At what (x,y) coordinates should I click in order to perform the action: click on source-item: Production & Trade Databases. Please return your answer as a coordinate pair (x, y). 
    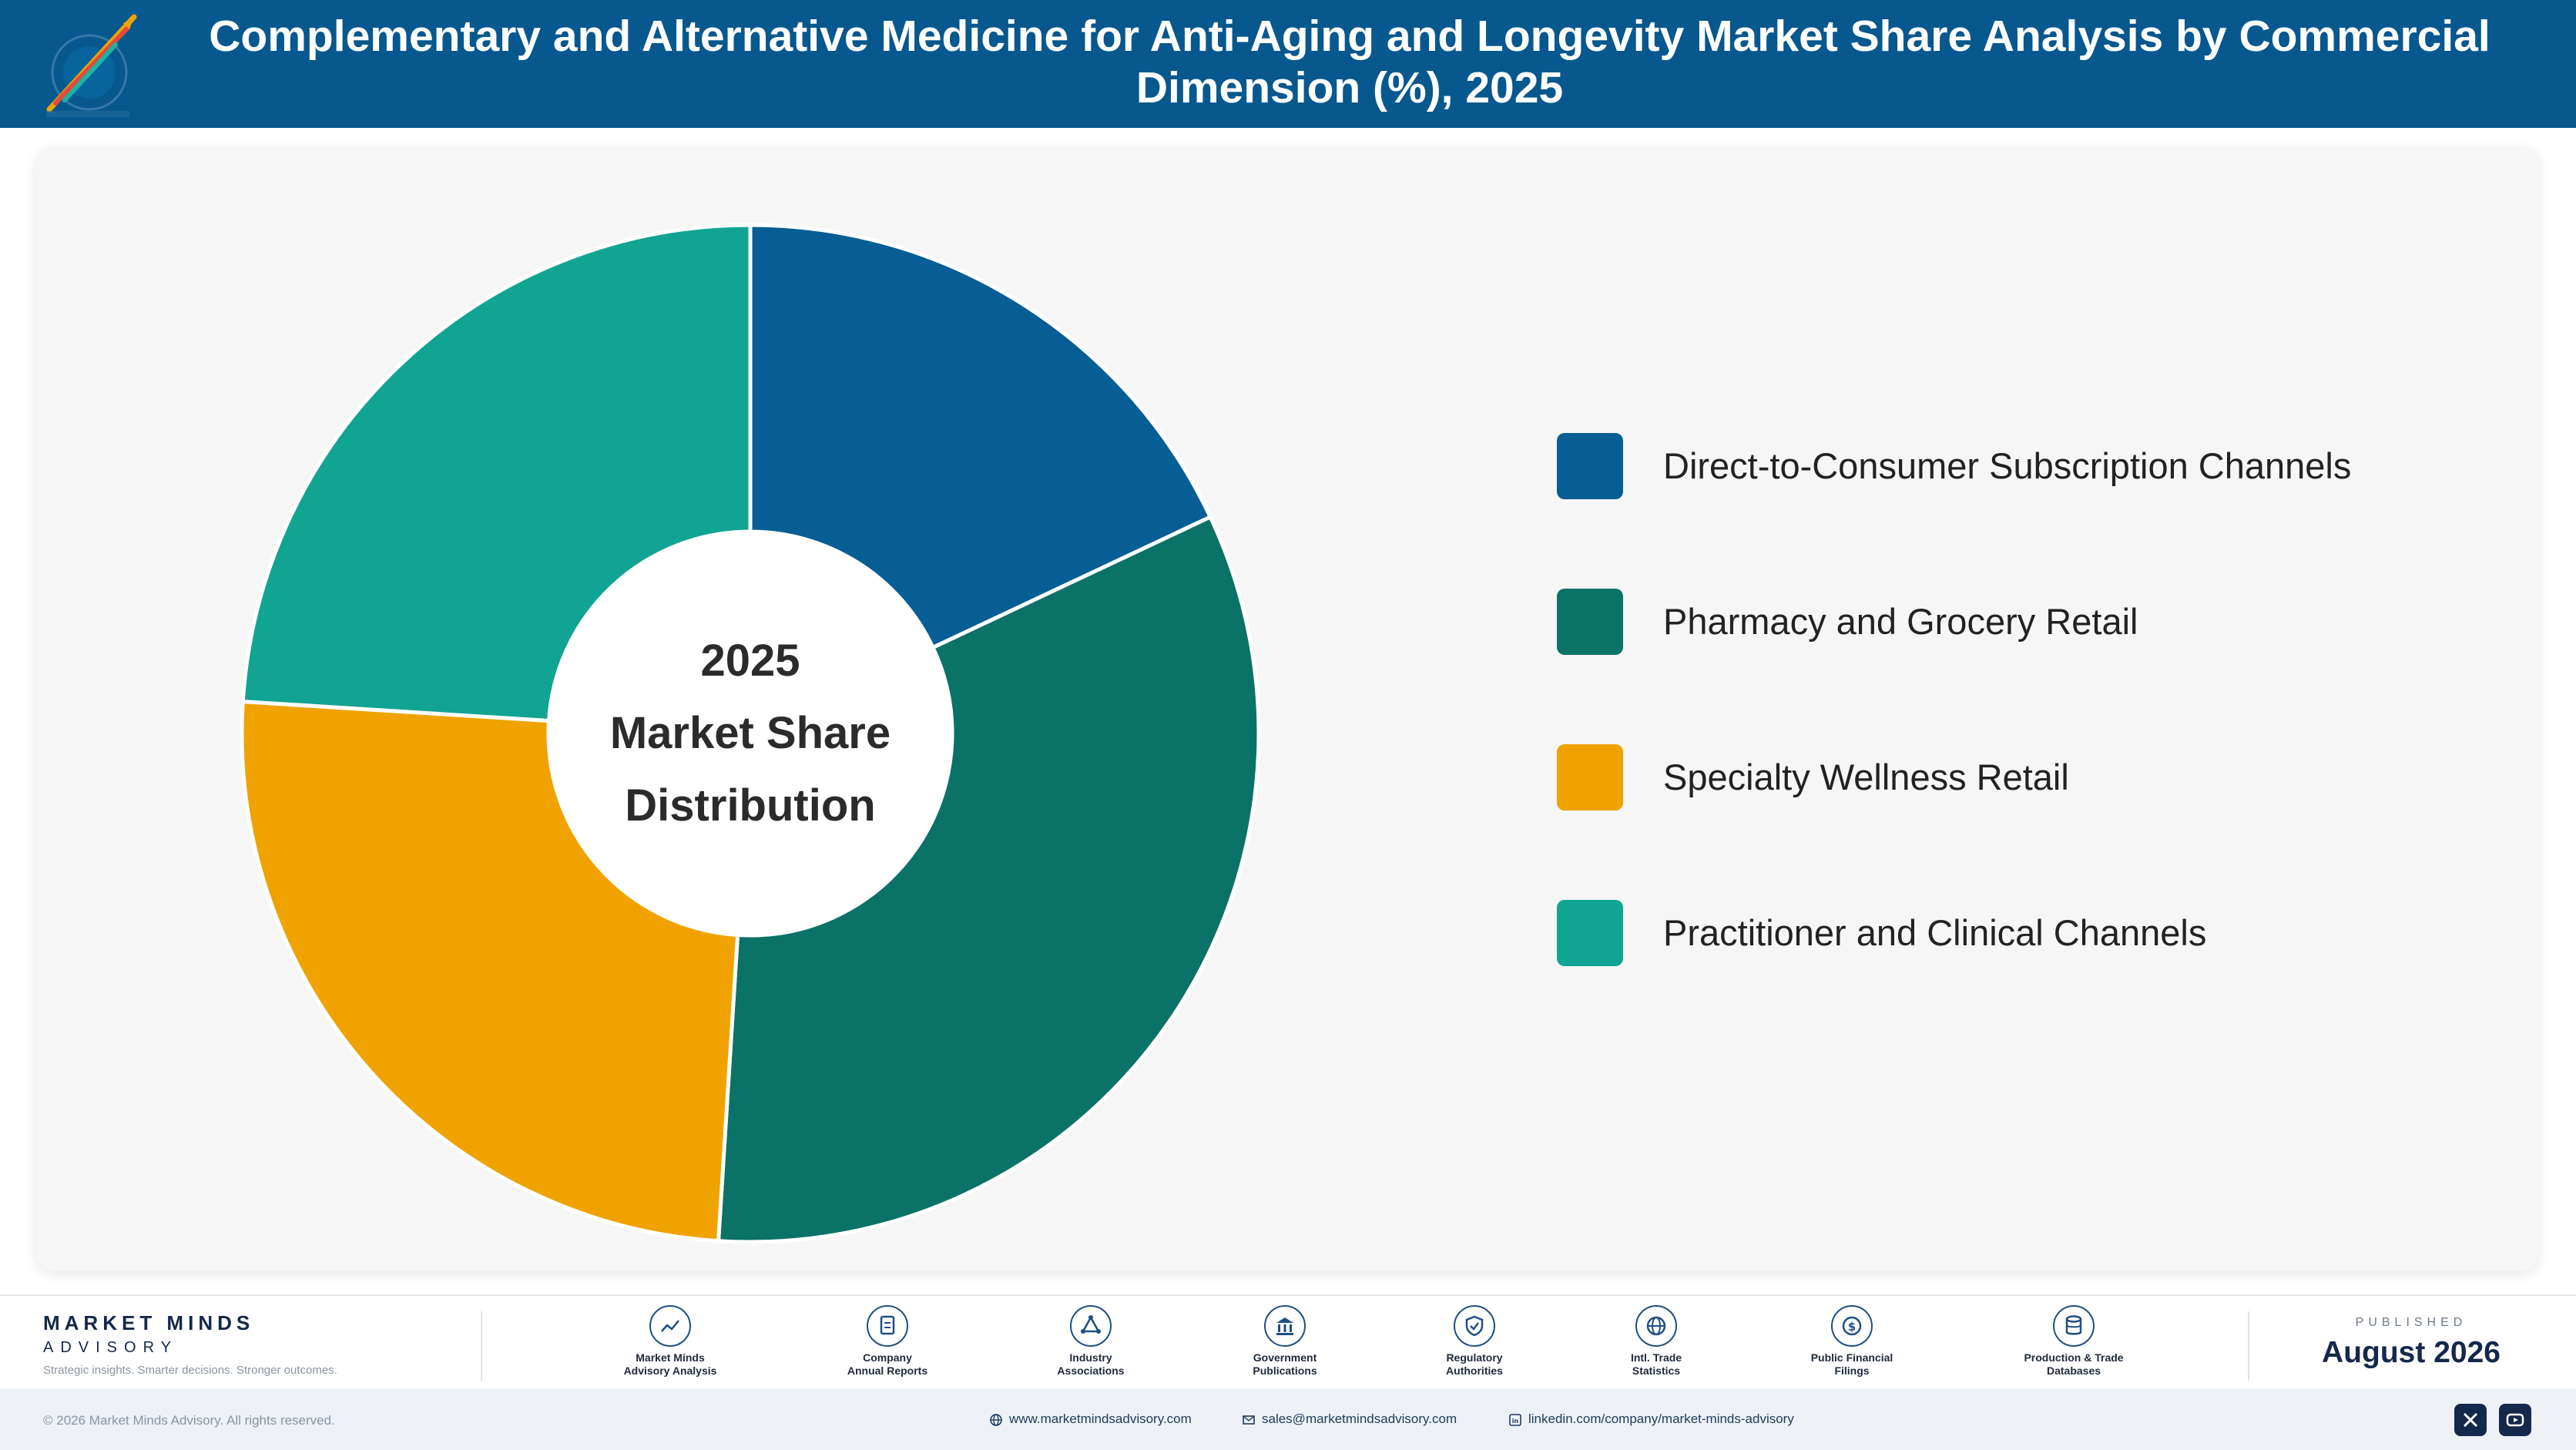
    Looking at the image, I should click on (2073, 1341).